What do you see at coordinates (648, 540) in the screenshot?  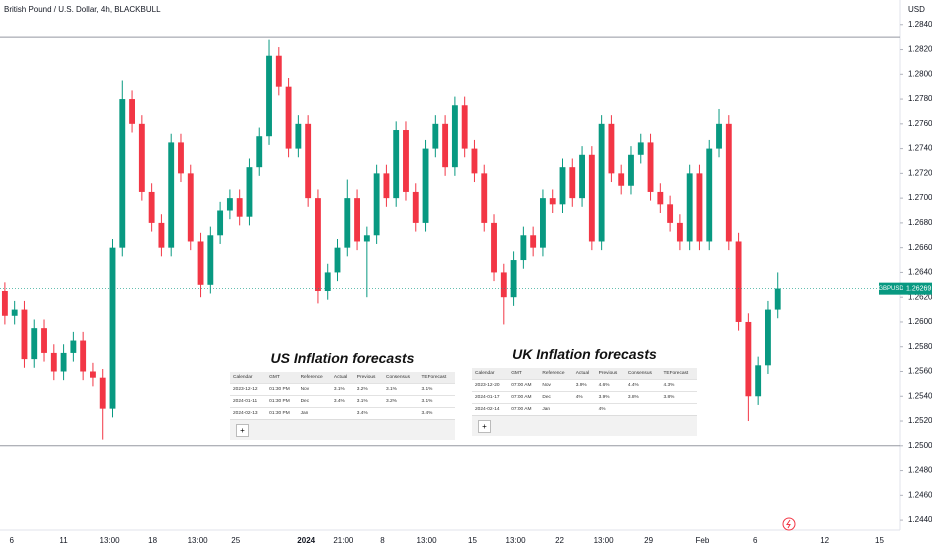 I see `x-tick-label: 29` at bounding box center [648, 540].